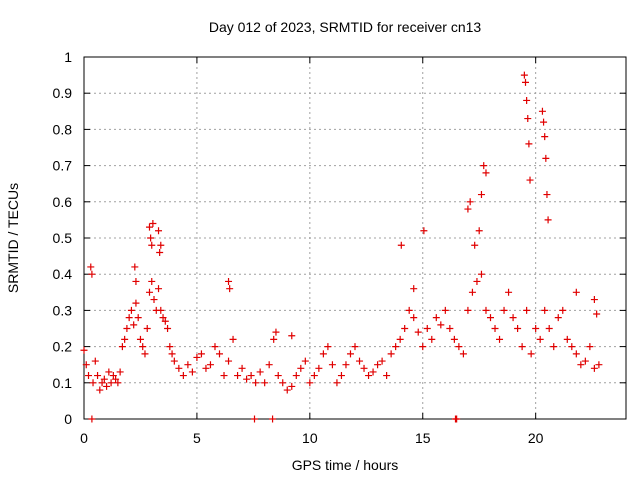  What do you see at coordinates (68, 57) in the screenshot?
I see `y-tick-label: 1` at bounding box center [68, 57].